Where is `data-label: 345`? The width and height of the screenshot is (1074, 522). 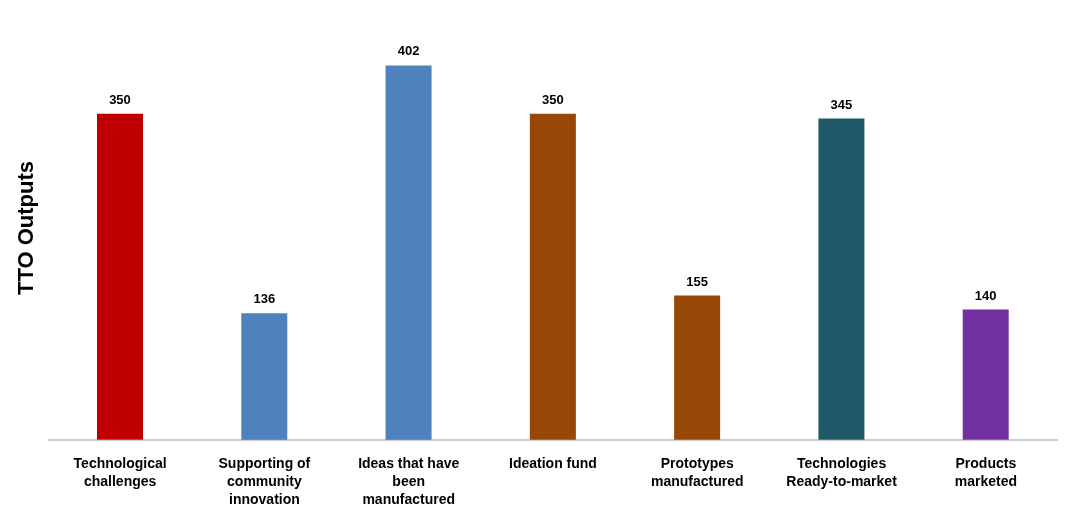
data-label: 345 is located at coordinates (841, 104).